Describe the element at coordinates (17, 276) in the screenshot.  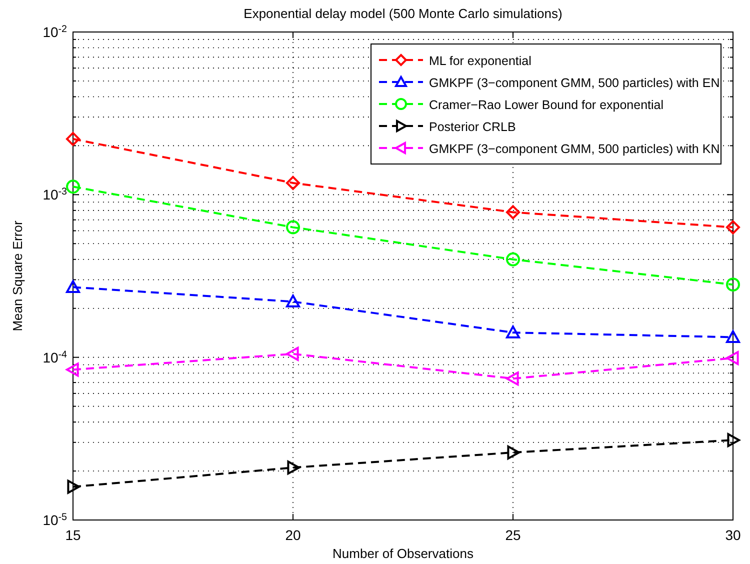
I see `y-axis-title: Mean Square Error` at that location.